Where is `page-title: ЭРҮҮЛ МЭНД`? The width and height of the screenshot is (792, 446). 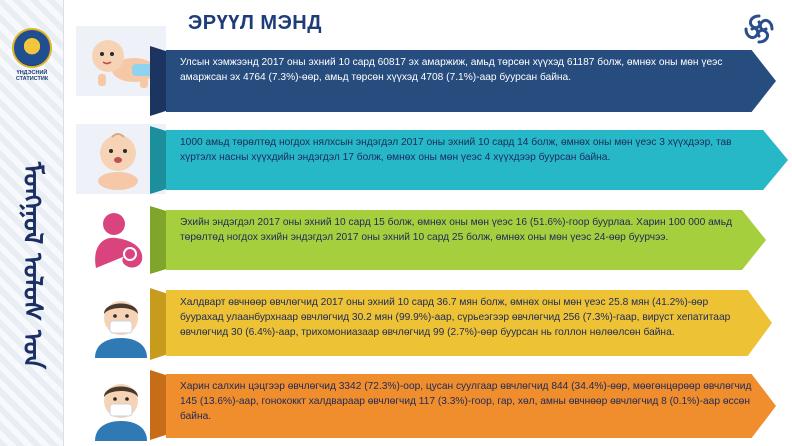
page-title: ЭРҮҮЛ МЭНД is located at coordinates (255, 23).